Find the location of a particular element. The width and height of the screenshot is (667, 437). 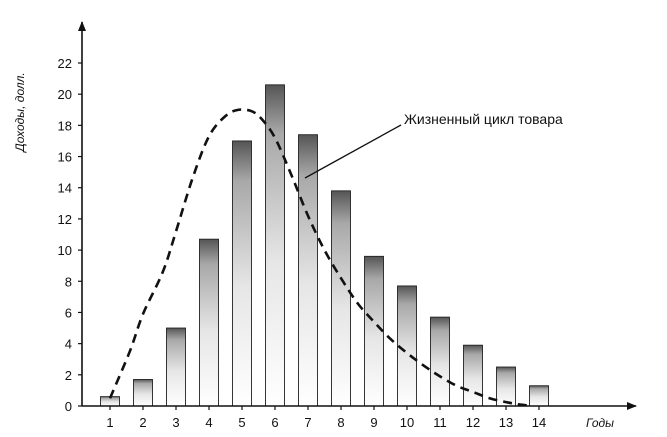

y-axis-title: Доходы, долл. is located at coordinates (20, 112).